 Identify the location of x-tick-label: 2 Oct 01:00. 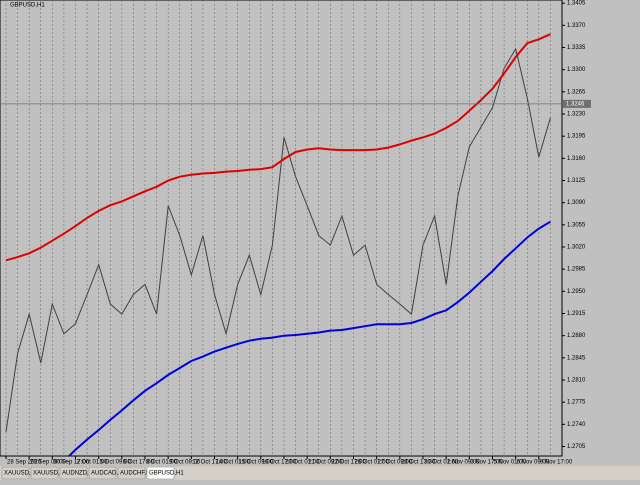
(93, 463).